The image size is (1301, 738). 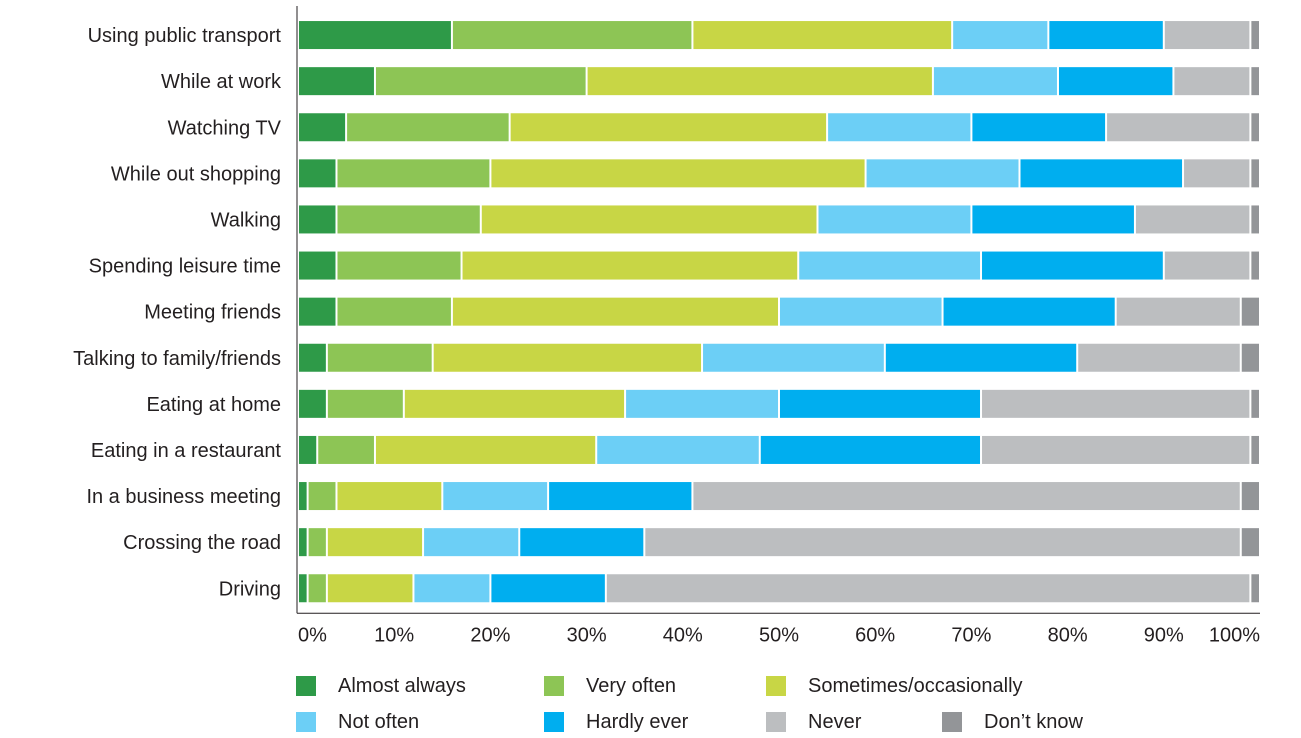 I want to click on category-label: Eating at home, so click(x=213, y=405).